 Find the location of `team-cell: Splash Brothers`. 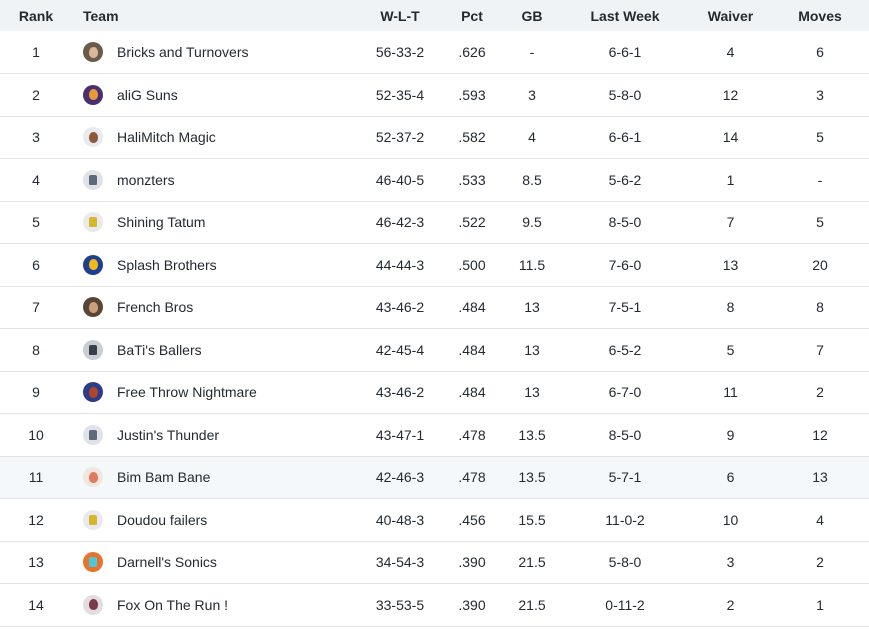

team-cell: Splash Brothers is located at coordinates (216, 265).